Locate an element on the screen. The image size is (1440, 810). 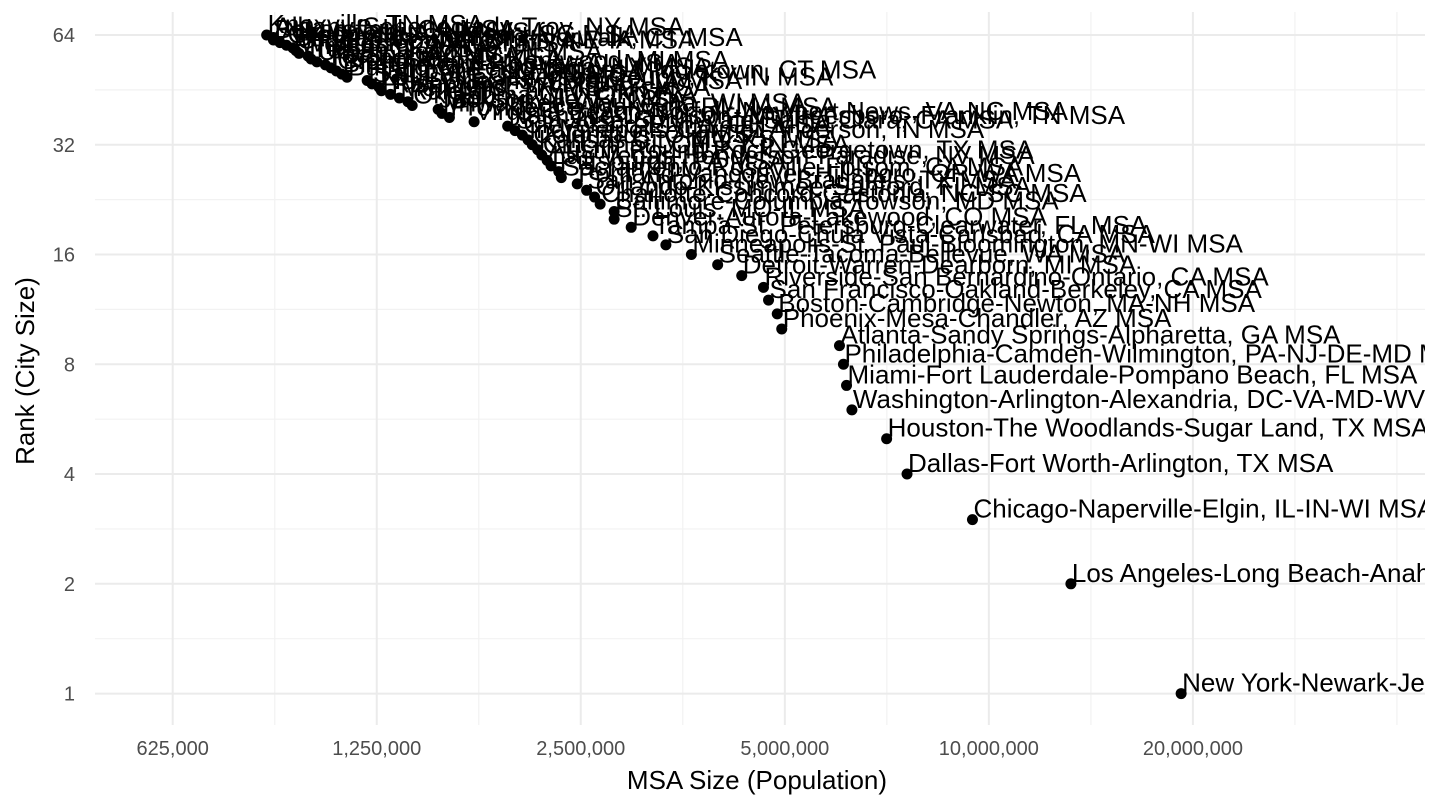
point-label: Charlotte-Concord-Gastonia, NC-SC MSA is located at coordinates (844, 193).